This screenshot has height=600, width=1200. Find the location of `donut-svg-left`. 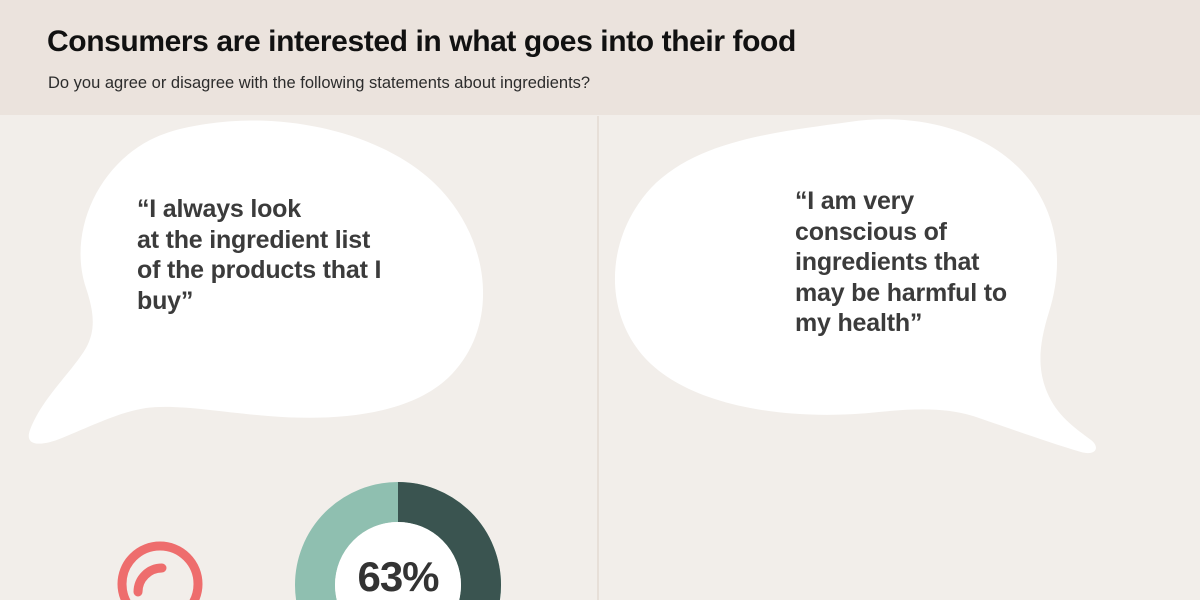

donut-svg-left is located at coordinates (398, 541).